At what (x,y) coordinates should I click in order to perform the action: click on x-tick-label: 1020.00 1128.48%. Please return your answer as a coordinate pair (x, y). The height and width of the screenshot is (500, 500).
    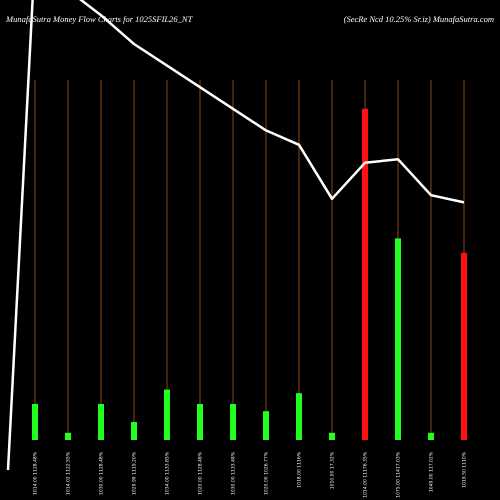
    Looking at the image, I should click on (201, 473).